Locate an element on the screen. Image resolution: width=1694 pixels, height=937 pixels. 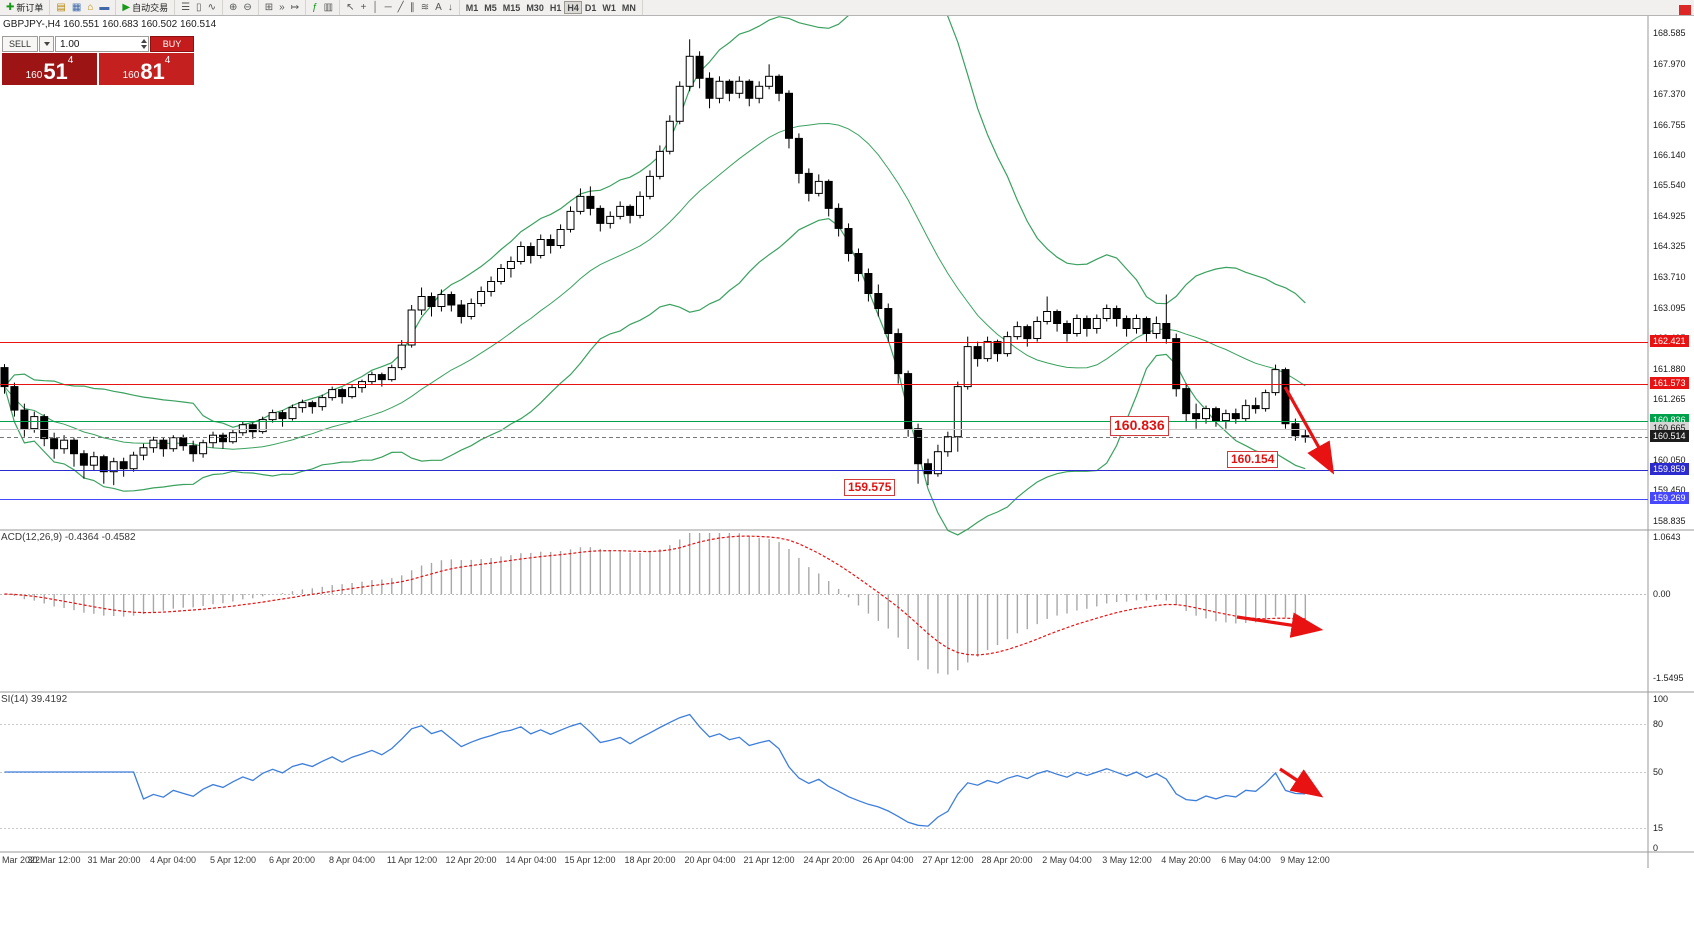
timeframe-m1: M1 is located at coordinates (472, 7).